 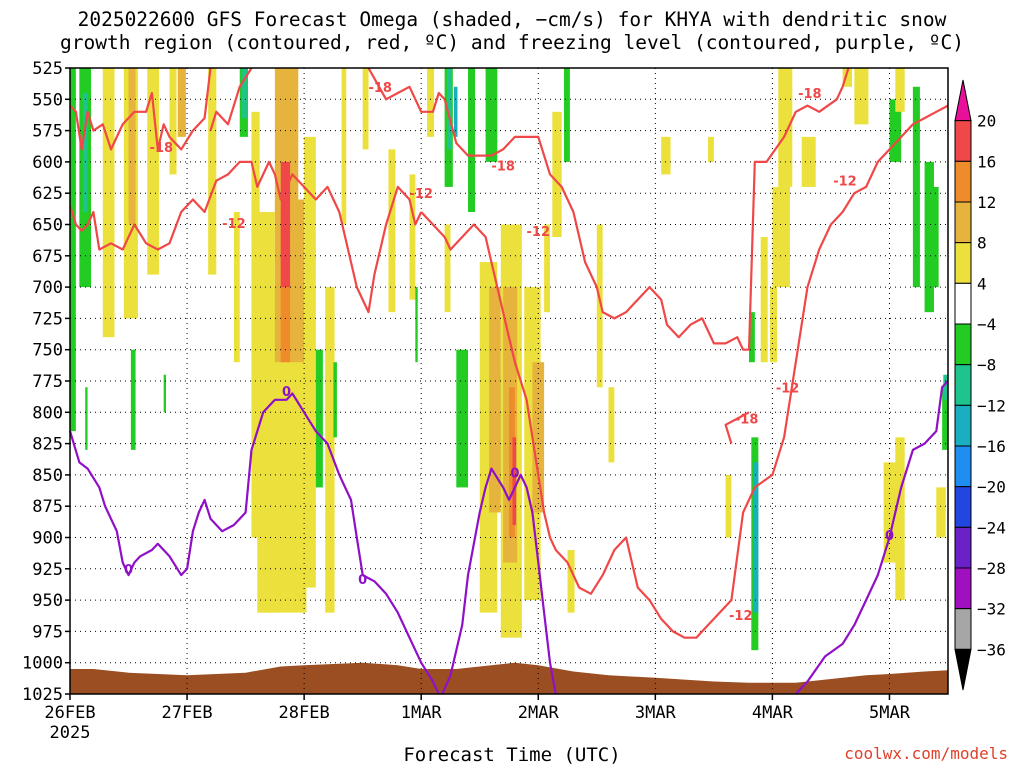 What do you see at coordinates (991, 405) in the screenshot?
I see `colorbar-label: −12` at bounding box center [991, 405].